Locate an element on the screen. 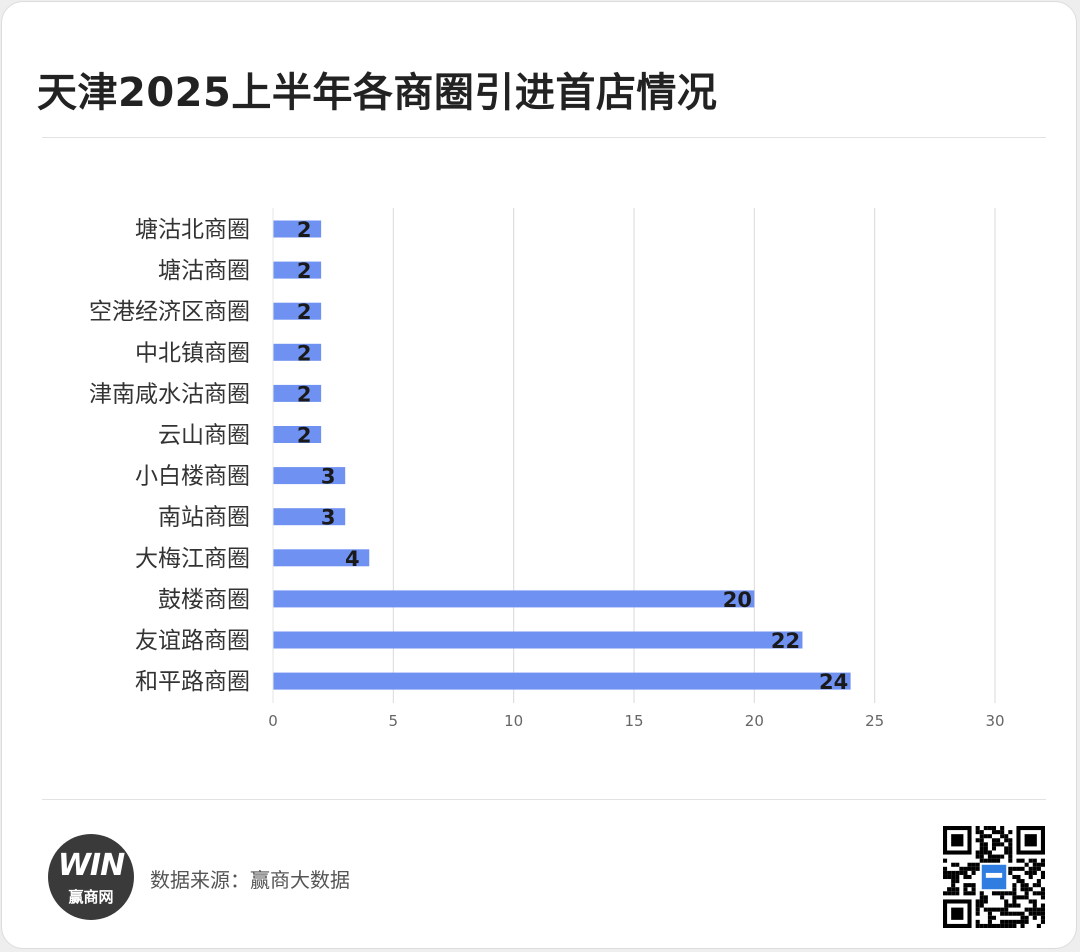 The height and width of the screenshot is (952, 1080). data-label: 20 is located at coordinates (737, 600).